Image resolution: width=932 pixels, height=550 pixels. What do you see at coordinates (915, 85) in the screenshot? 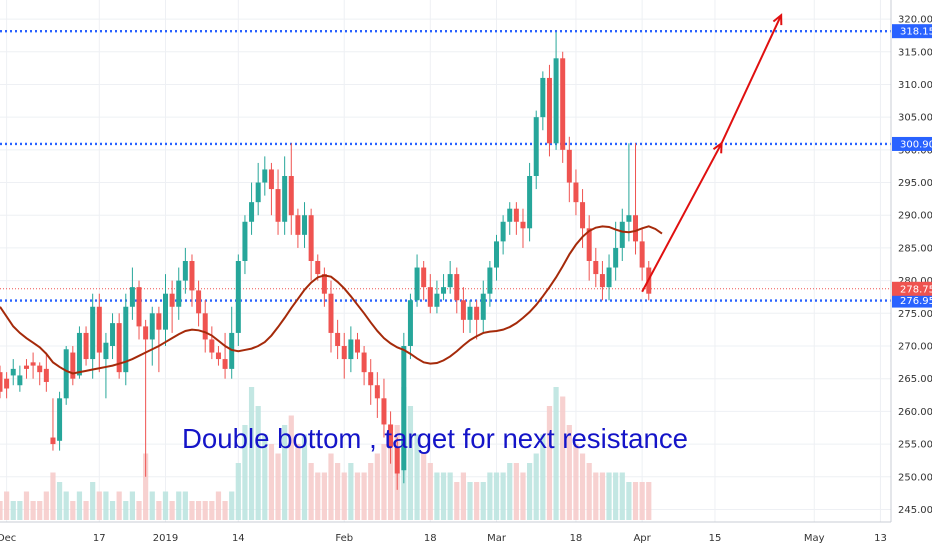
I see `y-tick-label: 310.00` at bounding box center [915, 85].